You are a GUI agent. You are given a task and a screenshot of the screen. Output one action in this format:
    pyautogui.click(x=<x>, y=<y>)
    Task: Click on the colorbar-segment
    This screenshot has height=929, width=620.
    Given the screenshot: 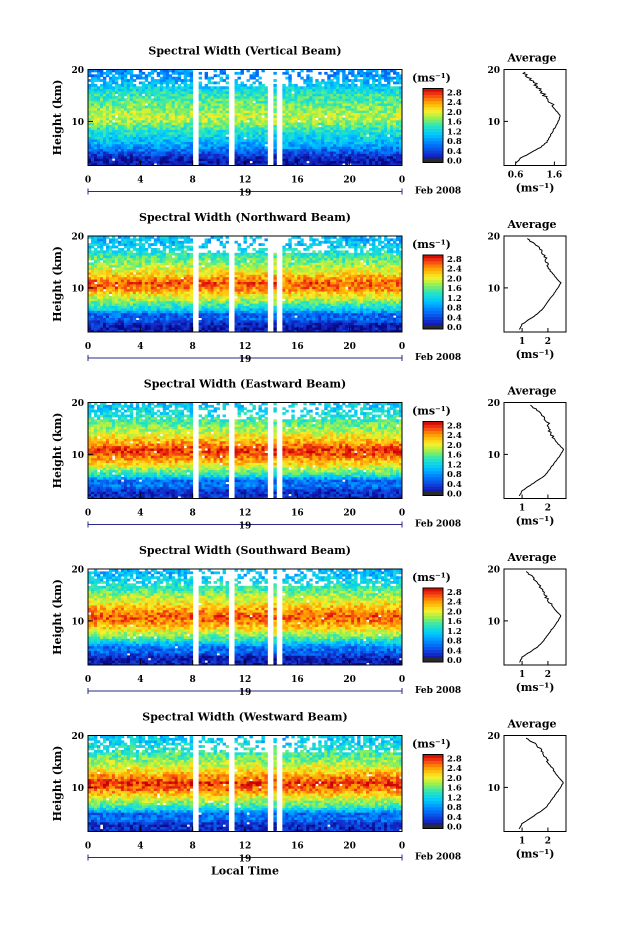 What is the action you would take?
    pyautogui.click(x=433, y=133)
    